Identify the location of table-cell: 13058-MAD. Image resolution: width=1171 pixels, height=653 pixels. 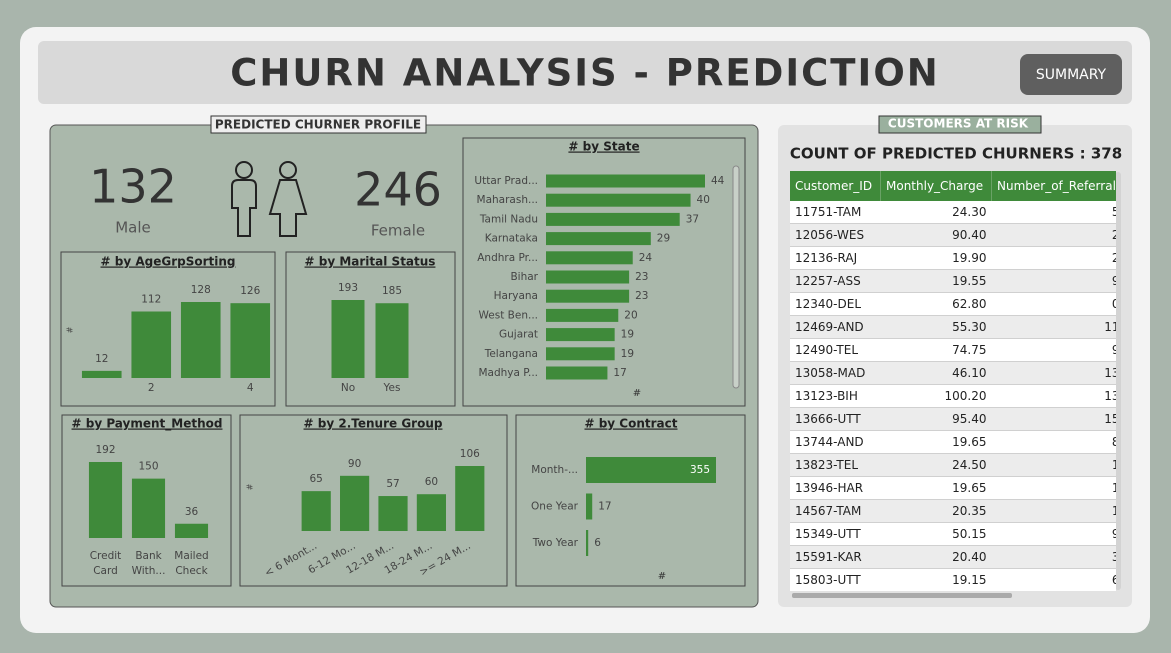
(835, 373).